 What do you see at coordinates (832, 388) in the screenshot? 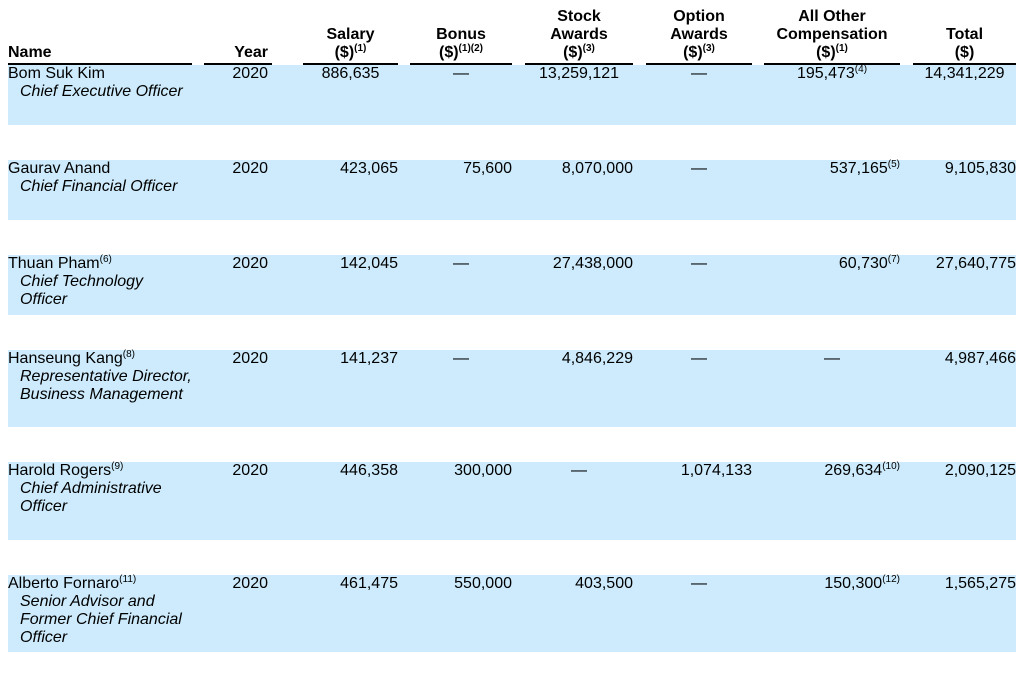
I see `other-comp-cell: —` at bounding box center [832, 388].